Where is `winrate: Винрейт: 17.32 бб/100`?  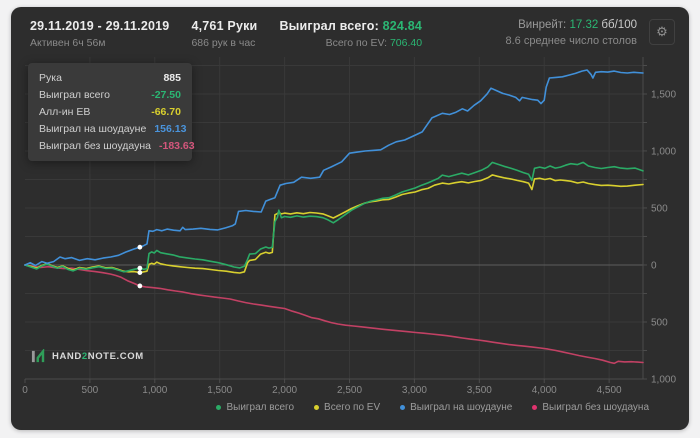
winrate: Винрейт: 17.32 бб/100 is located at coordinates (571, 25).